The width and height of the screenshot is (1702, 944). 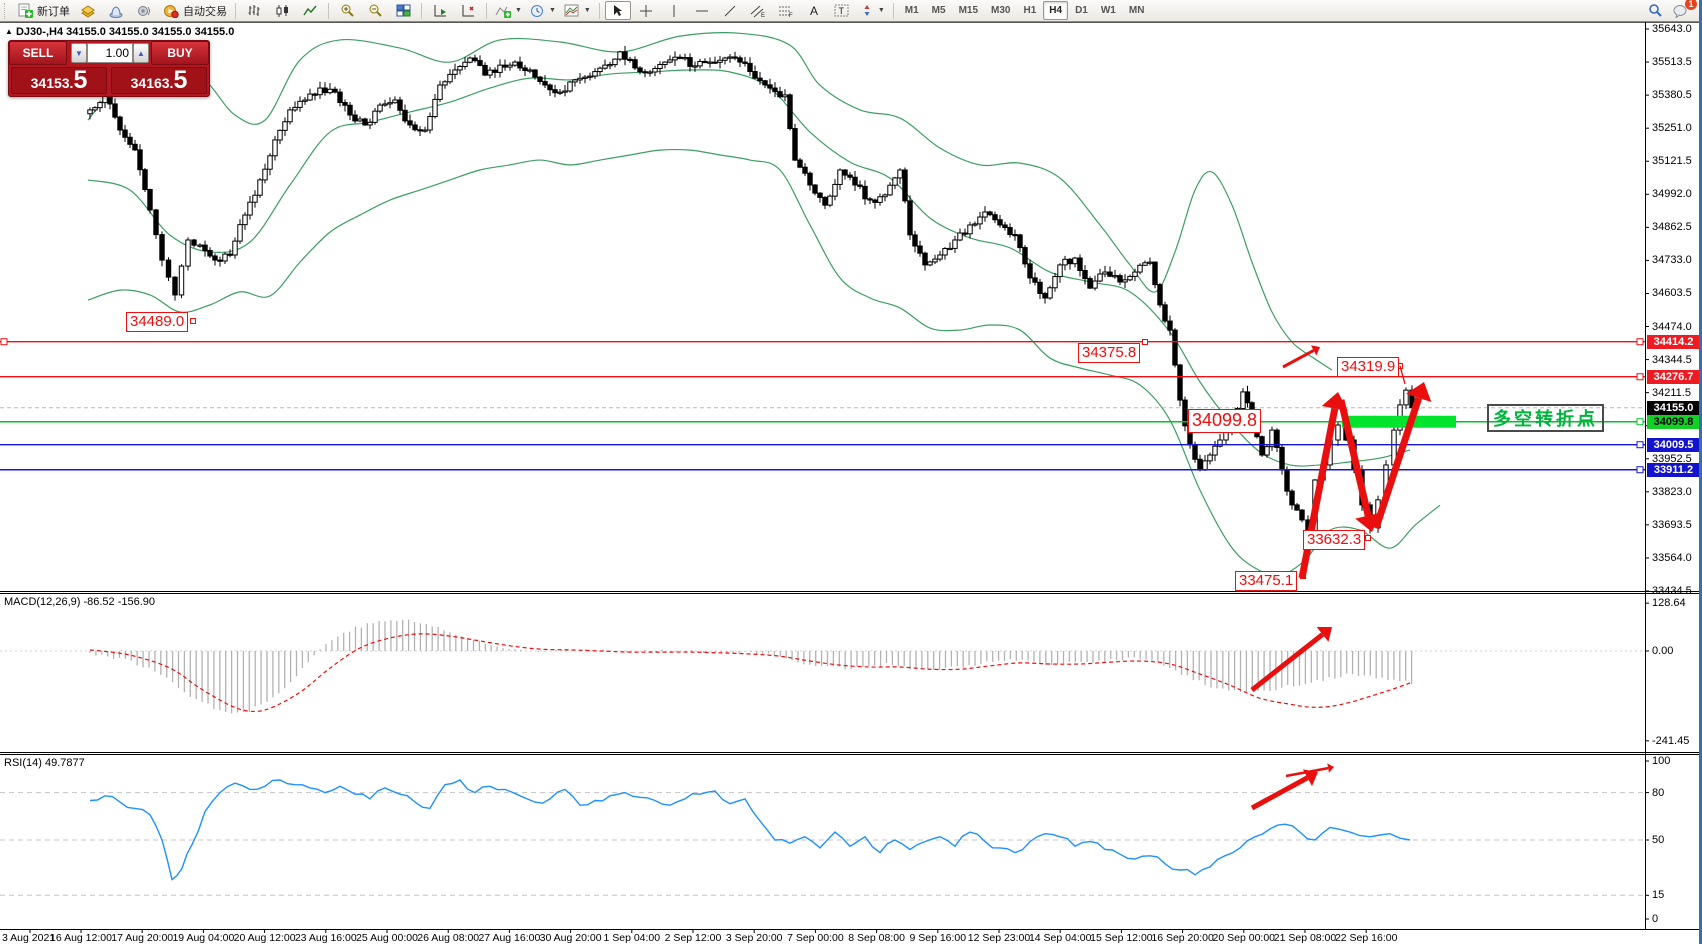 I want to click on macd-panel, so click(x=822, y=666).